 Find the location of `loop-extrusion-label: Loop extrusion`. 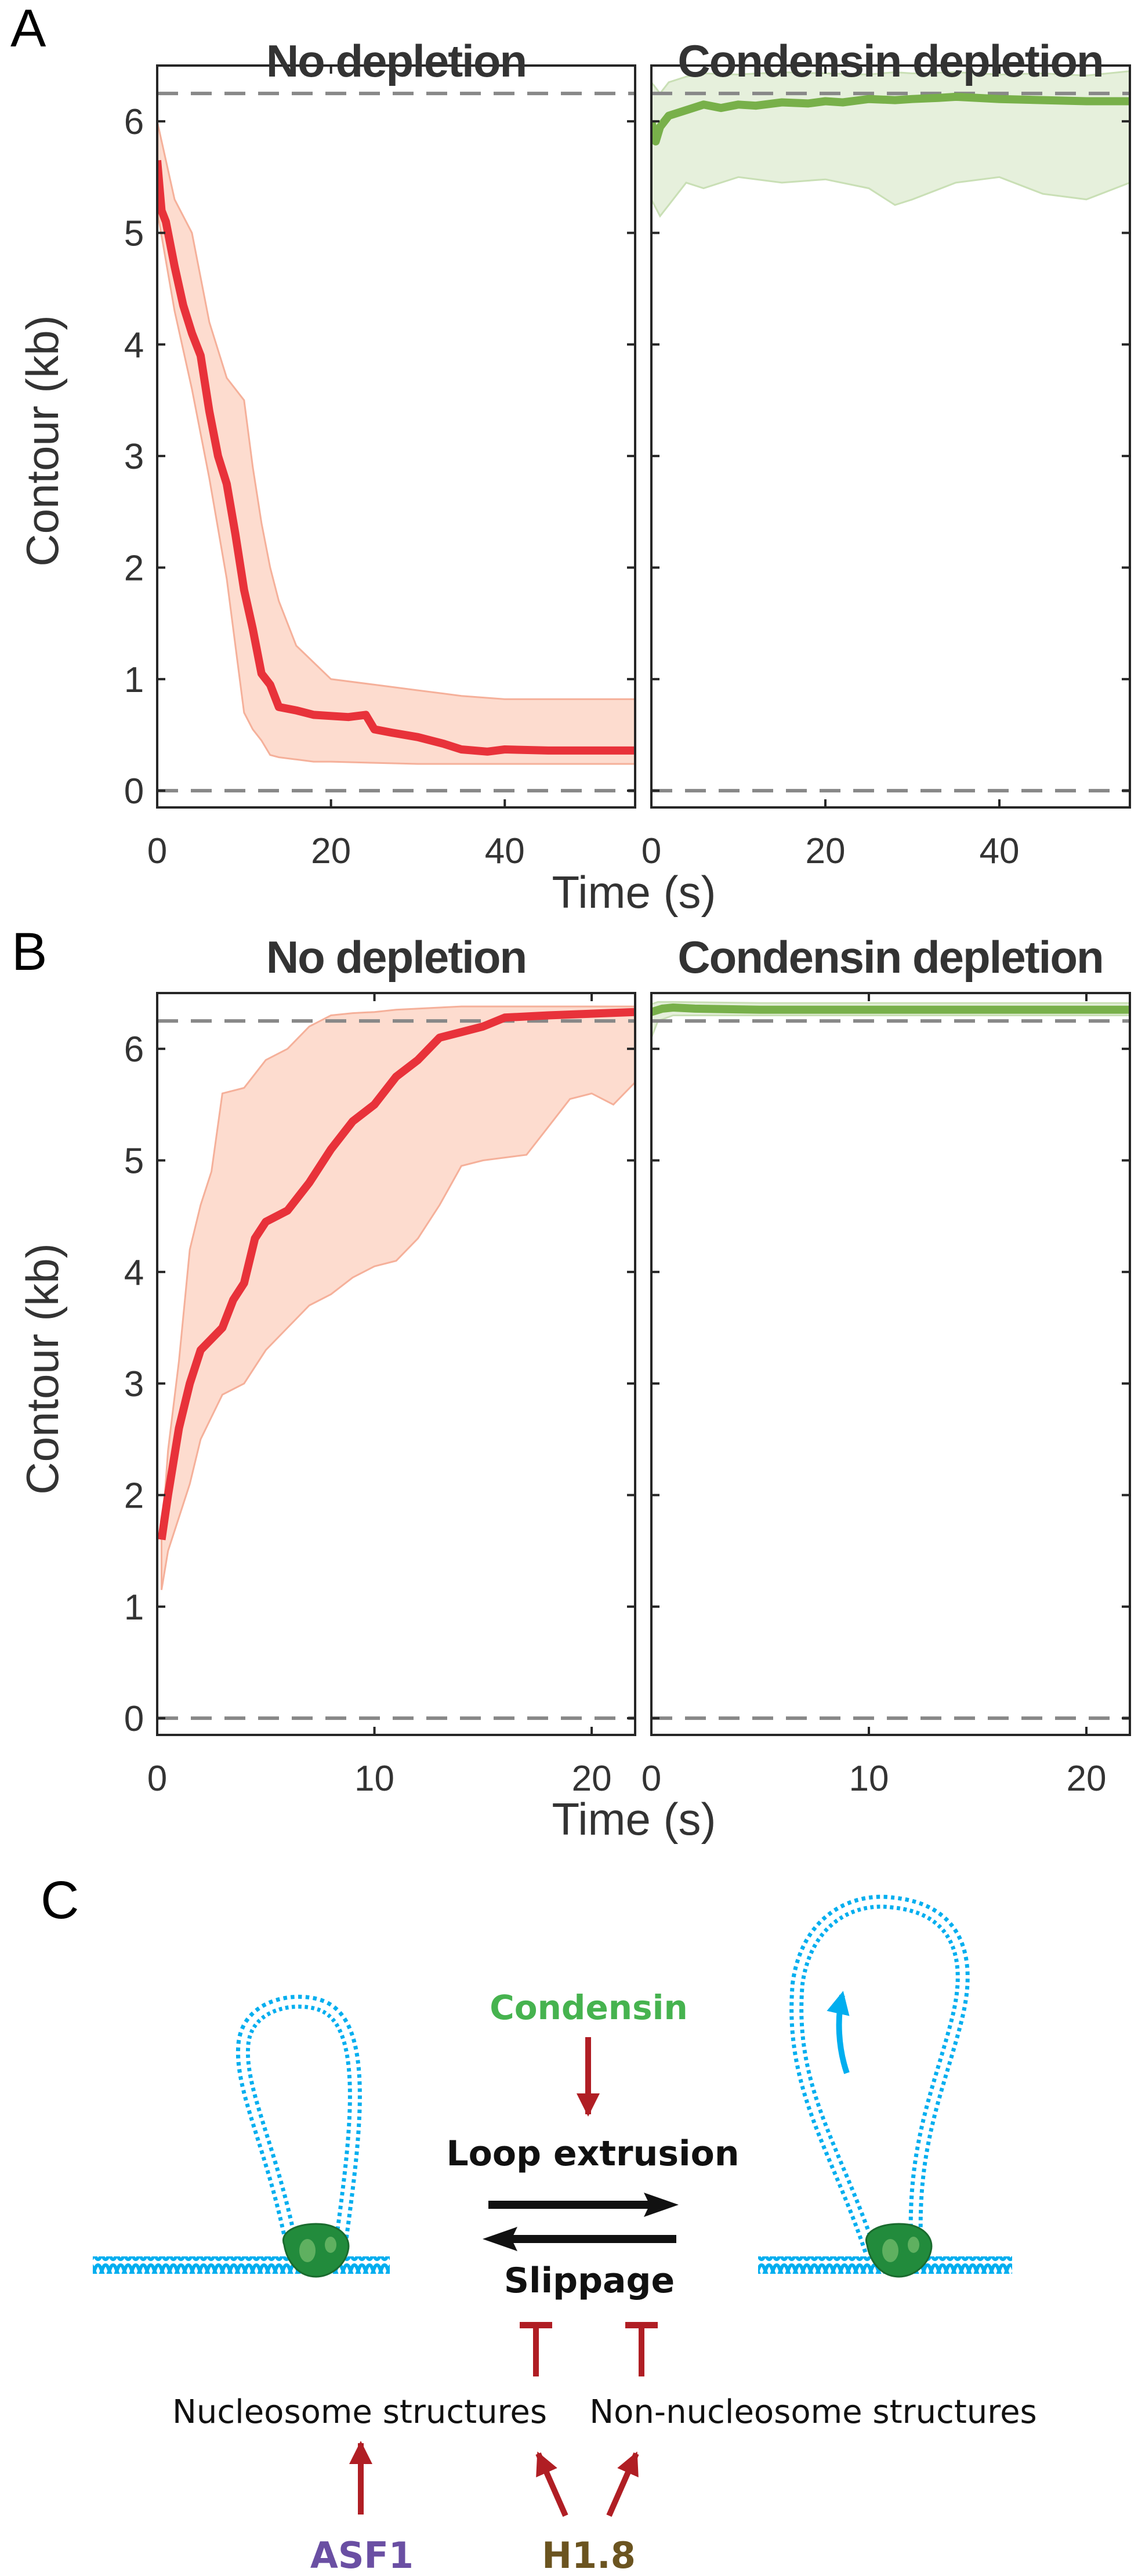

loop-extrusion-label: Loop extrusion is located at coordinates (592, 2154).